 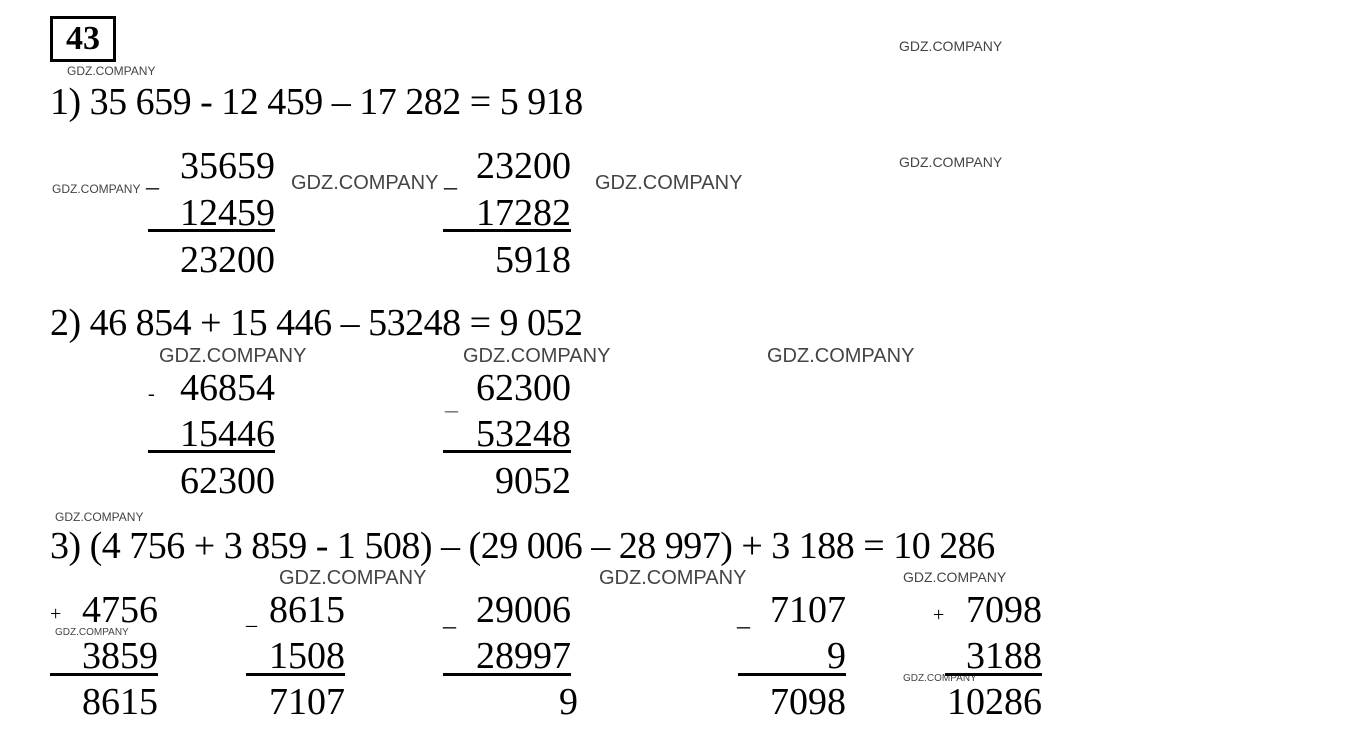 I want to click on minuend: 7107, so click(x=808, y=610).